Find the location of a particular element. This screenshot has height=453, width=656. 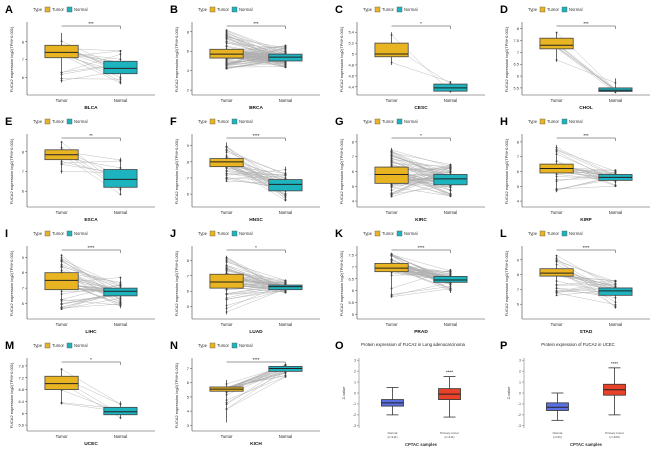

group-count: (n=111) is located at coordinates (450, 437).